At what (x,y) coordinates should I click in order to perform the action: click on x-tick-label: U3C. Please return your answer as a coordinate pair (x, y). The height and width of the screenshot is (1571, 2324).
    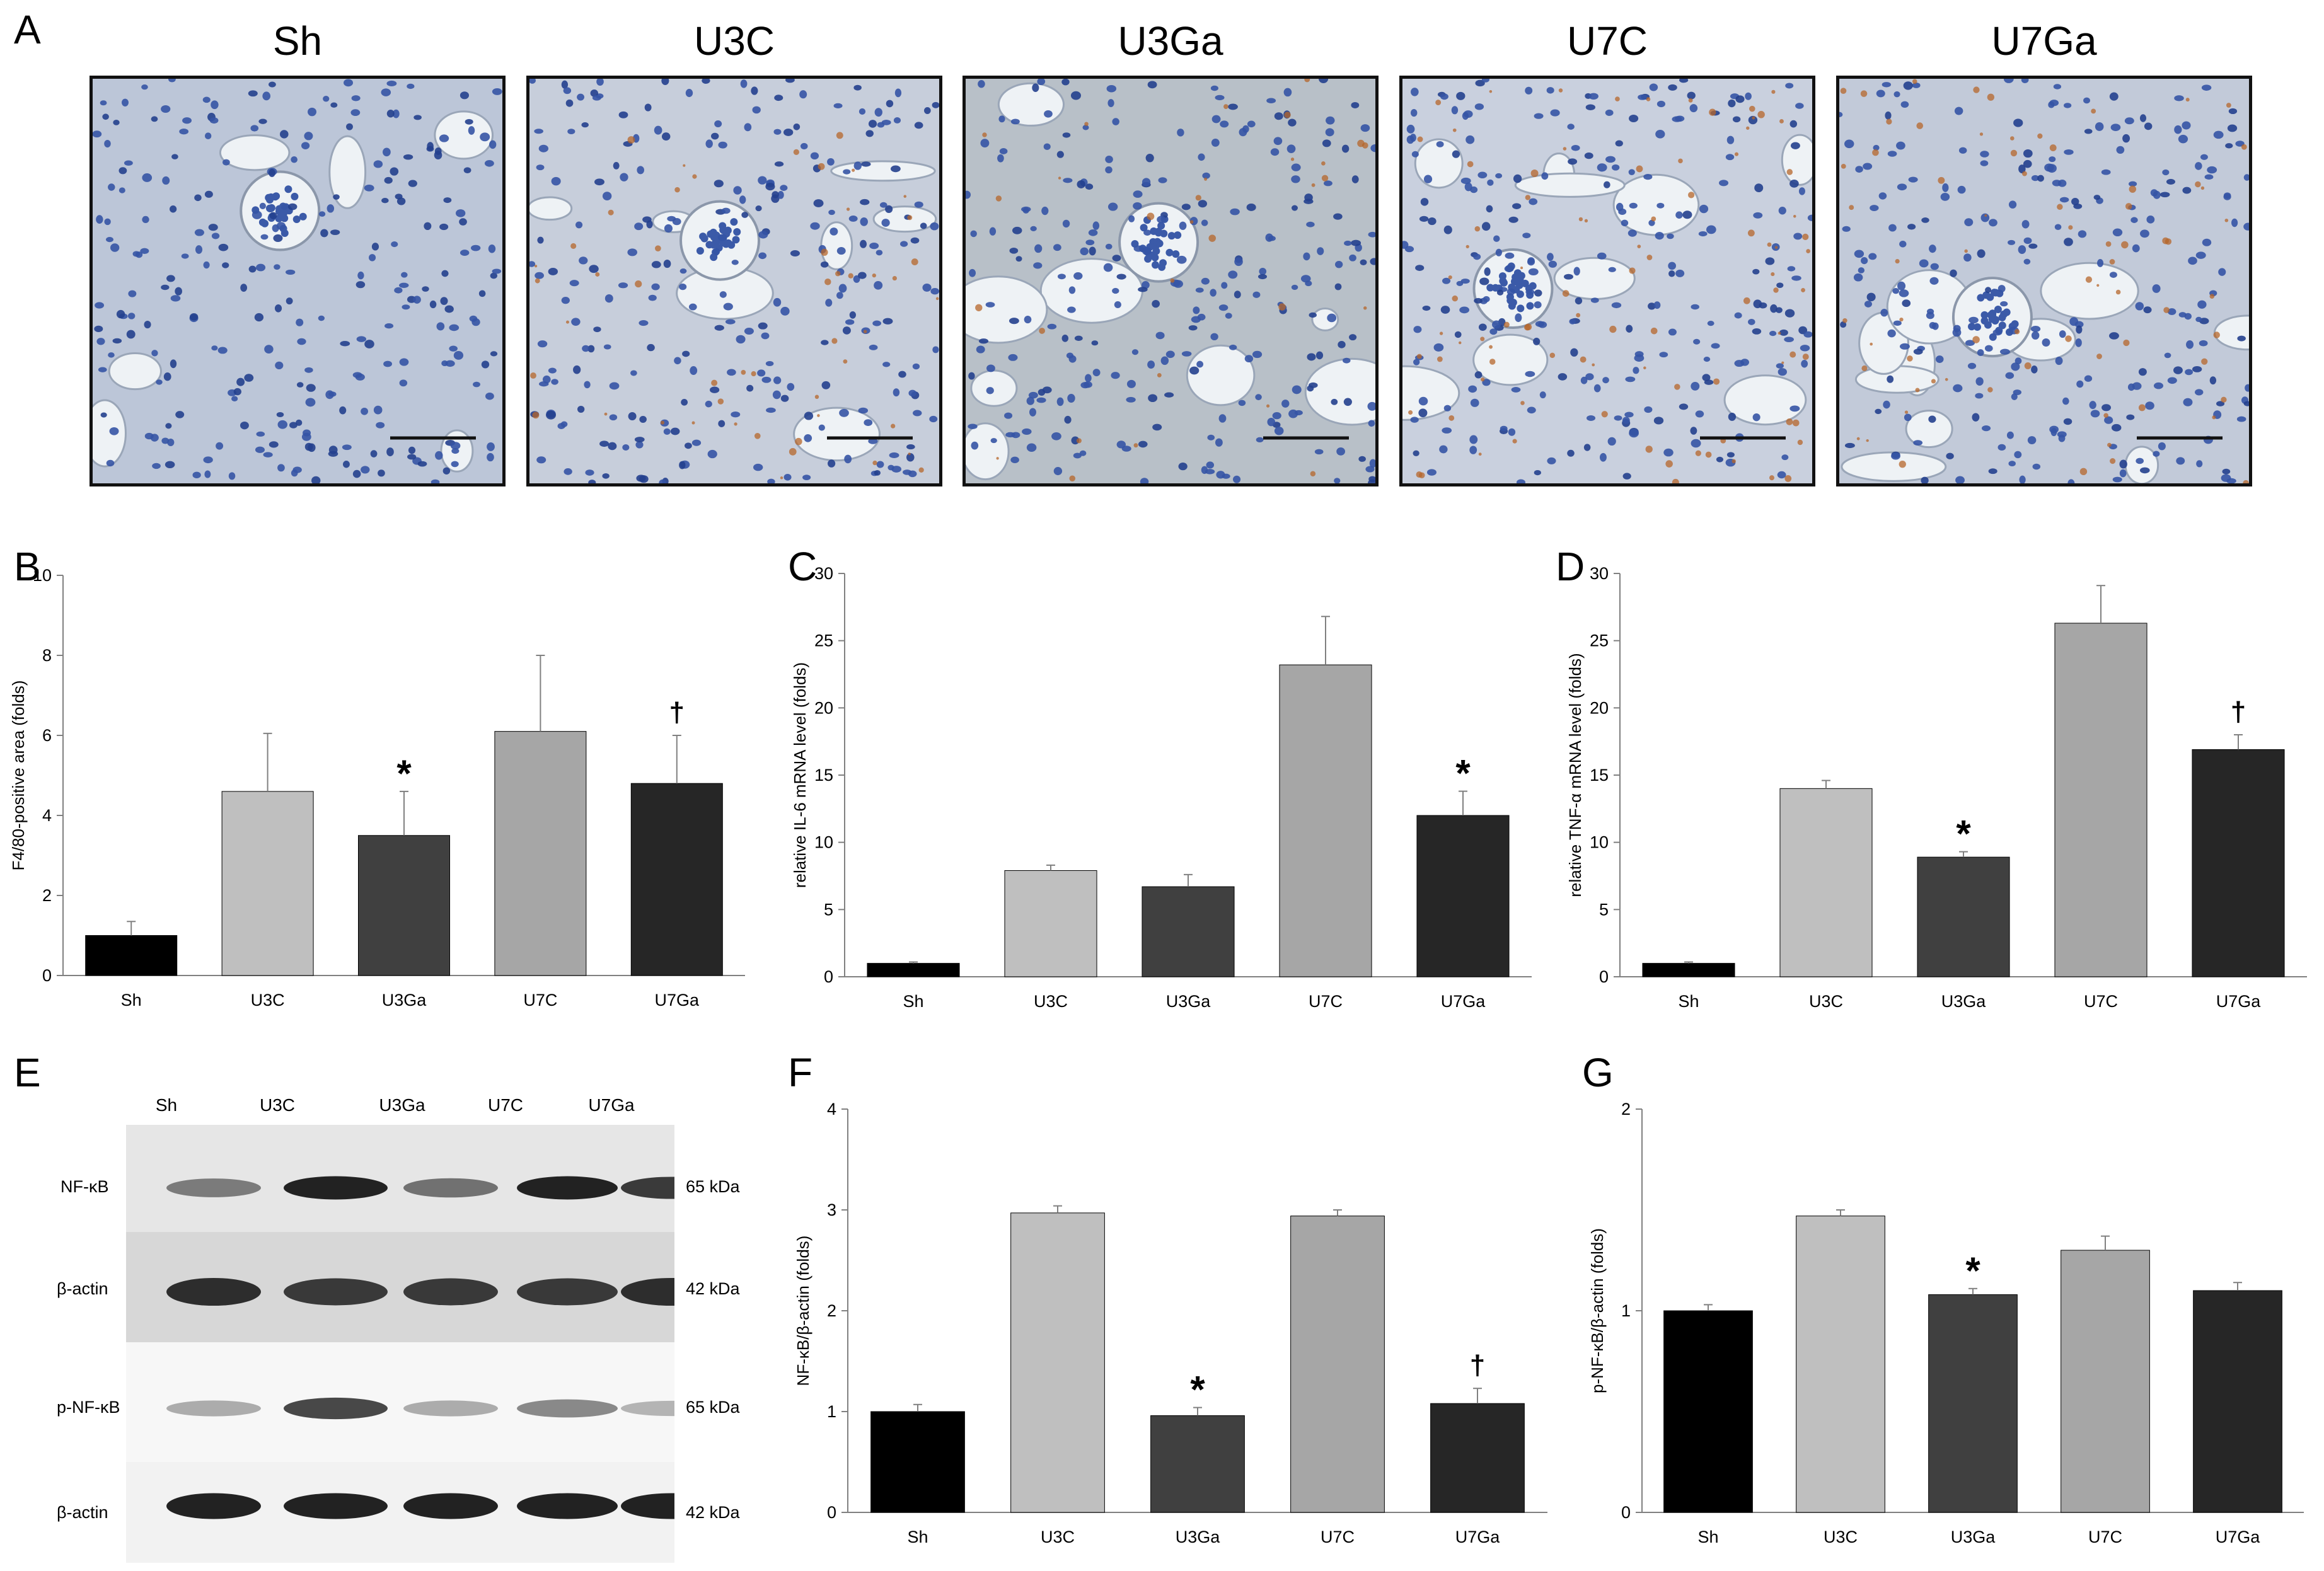
    Looking at the image, I should click on (268, 999).